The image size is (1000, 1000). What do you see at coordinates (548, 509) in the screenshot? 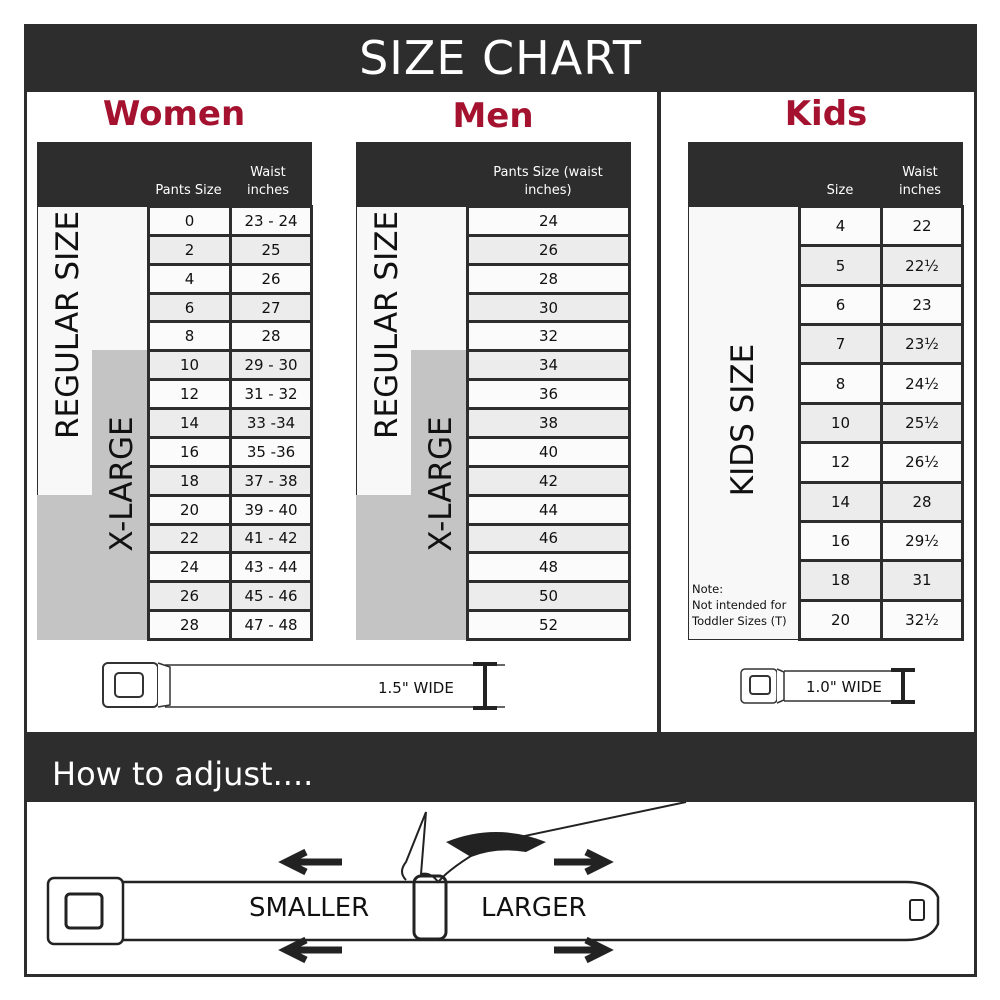
I see `men-cell: 44` at bounding box center [548, 509].